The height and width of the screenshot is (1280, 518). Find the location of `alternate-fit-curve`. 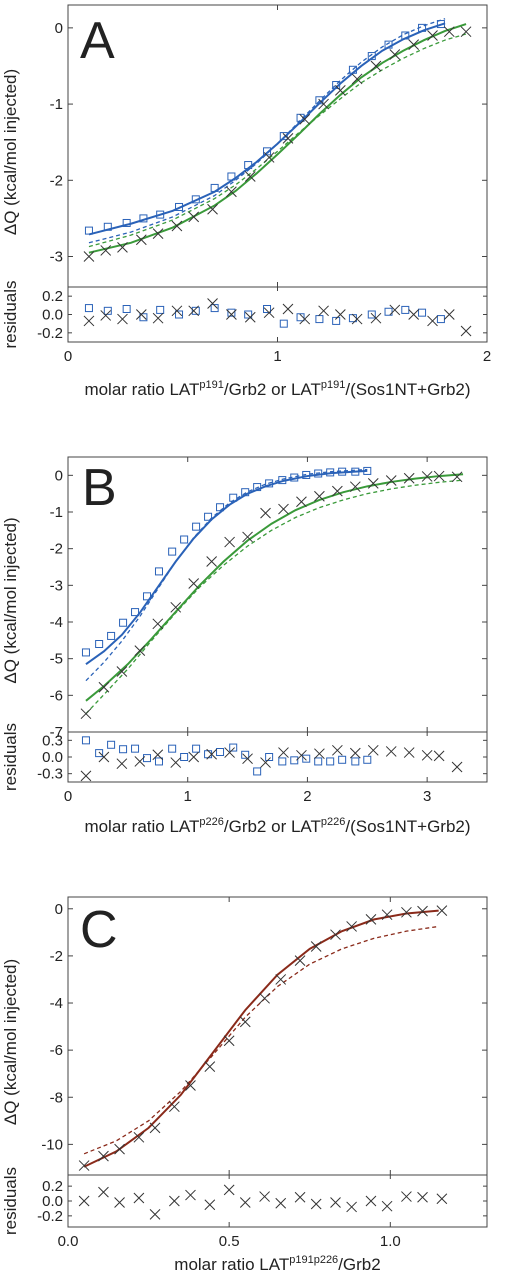

alternate-fit-curve is located at coordinates (226, 575).